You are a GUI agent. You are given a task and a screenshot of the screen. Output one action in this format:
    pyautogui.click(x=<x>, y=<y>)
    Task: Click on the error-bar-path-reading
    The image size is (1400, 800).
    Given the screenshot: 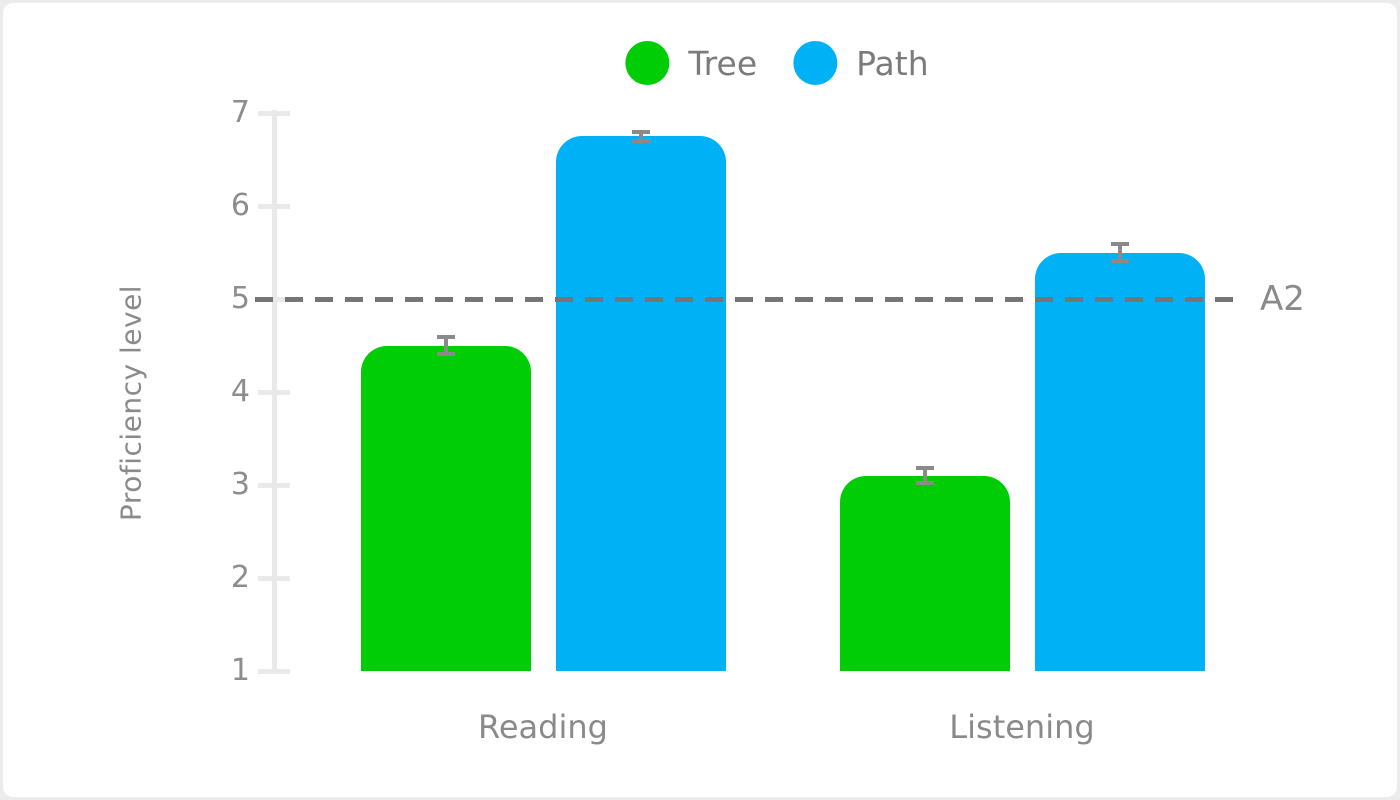 What is the action you would take?
    pyautogui.click(x=640, y=136)
    